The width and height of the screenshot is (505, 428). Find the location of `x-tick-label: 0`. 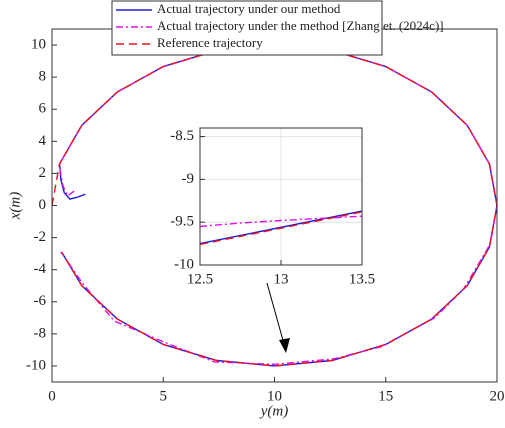

x-tick-label: 0 is located at coordinates (52, 396).